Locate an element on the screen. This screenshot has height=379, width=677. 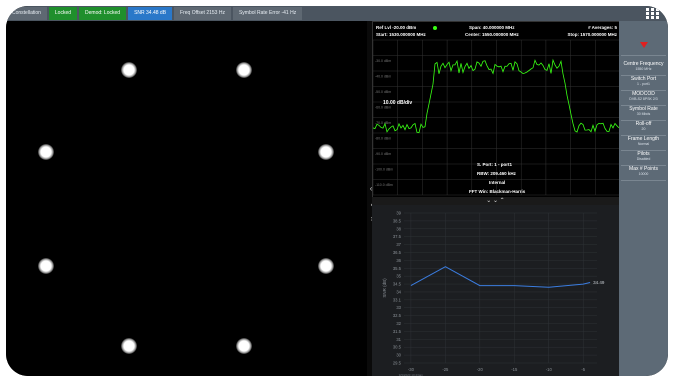
ref-level: Ref Lvl -20.00 dBm is located at coordinates (396, 27).